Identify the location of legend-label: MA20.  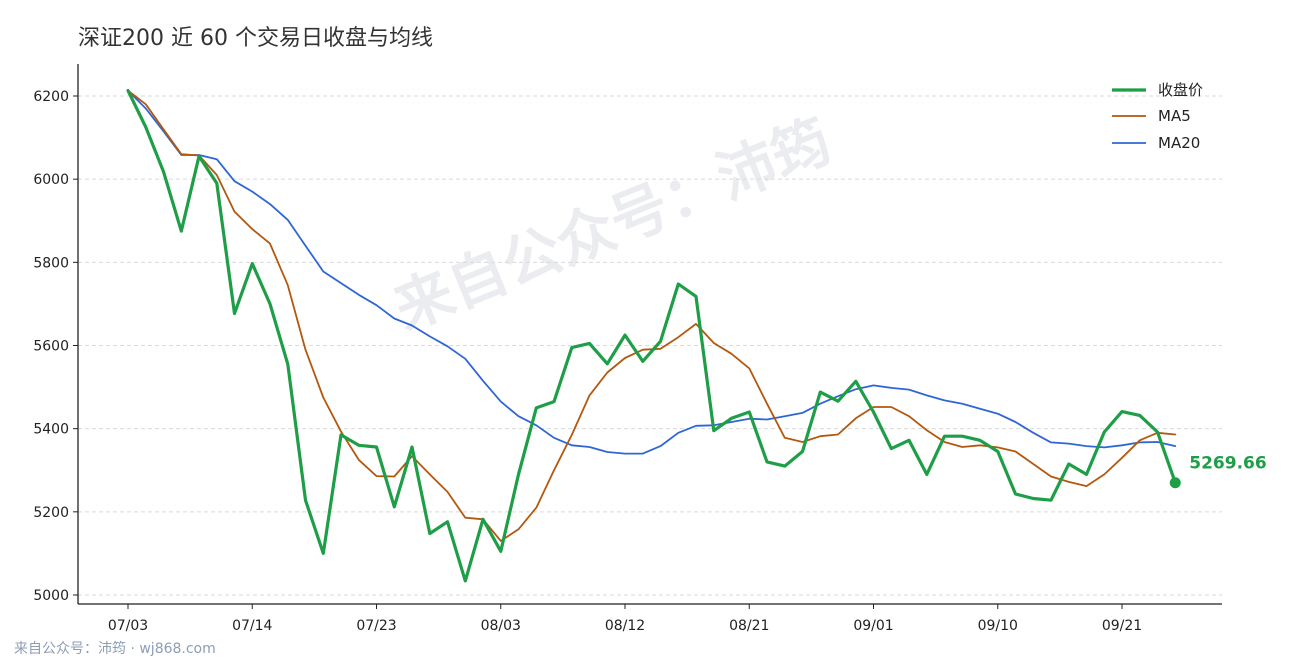
(1179, 143).